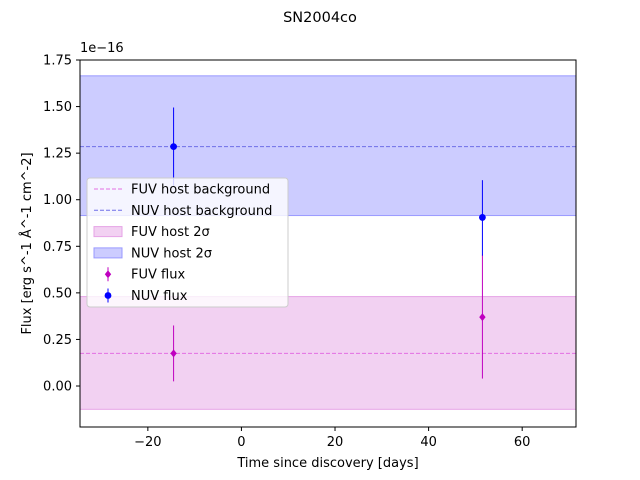  I want to click on y-tick-label-0: 0.00, so click(57, 387).